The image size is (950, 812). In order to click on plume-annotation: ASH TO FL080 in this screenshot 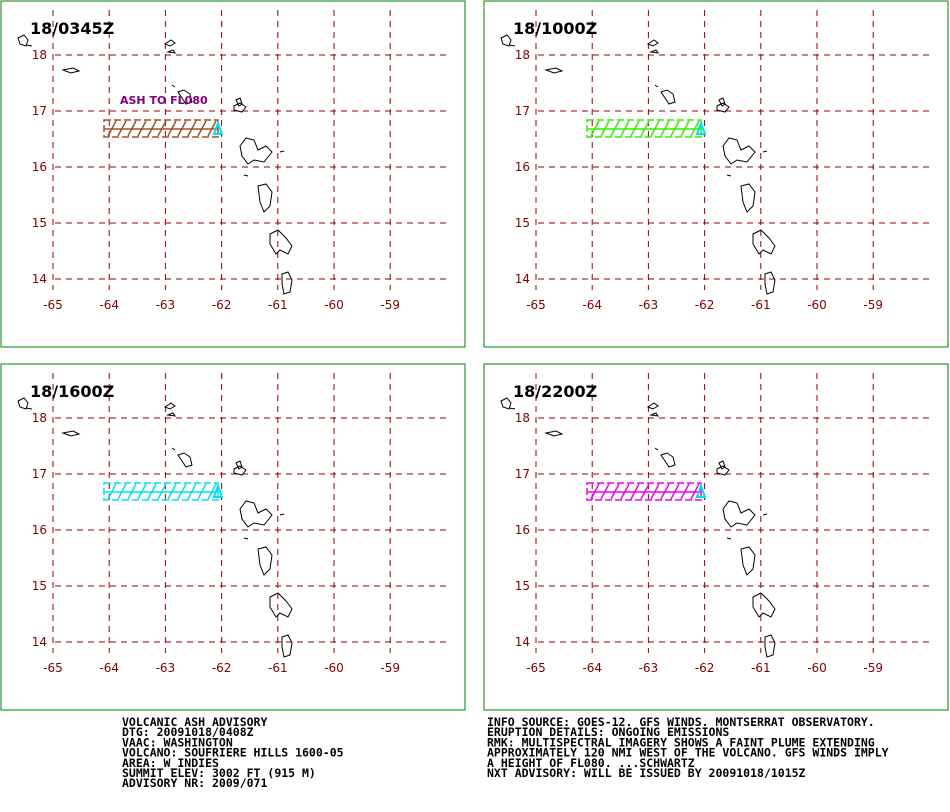, I will do `click(164, 100)`.